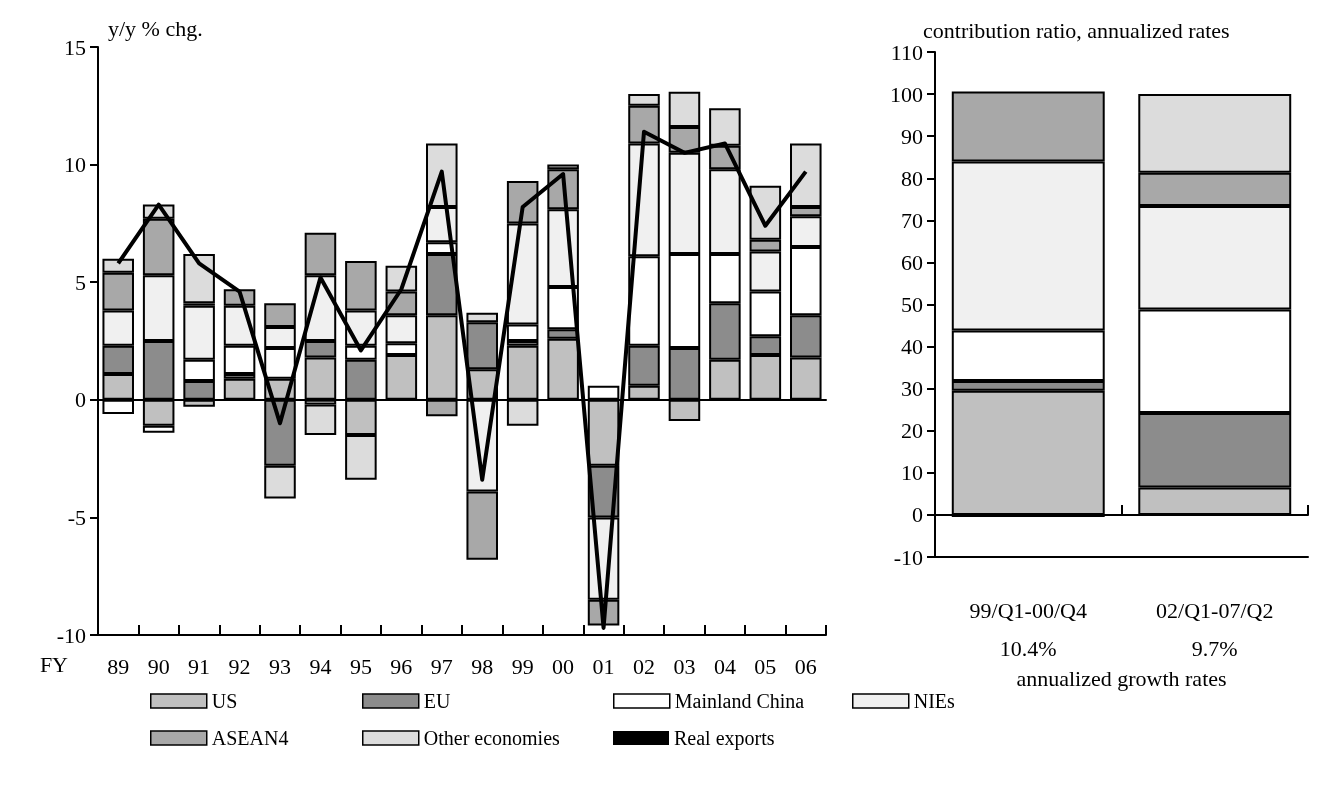 The image size is (1321, 794). I want to click on x-tick-label: 89, so click(118, 666).